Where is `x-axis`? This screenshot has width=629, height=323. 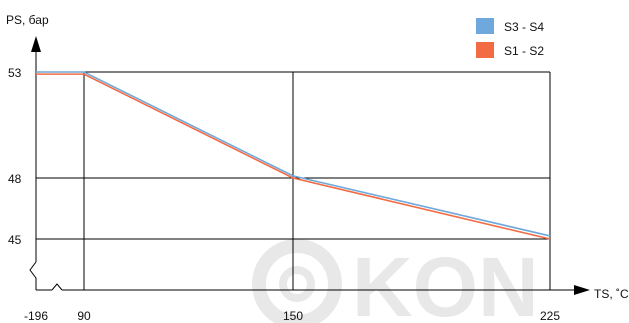
x-axis is located at coordinates (305, 287).